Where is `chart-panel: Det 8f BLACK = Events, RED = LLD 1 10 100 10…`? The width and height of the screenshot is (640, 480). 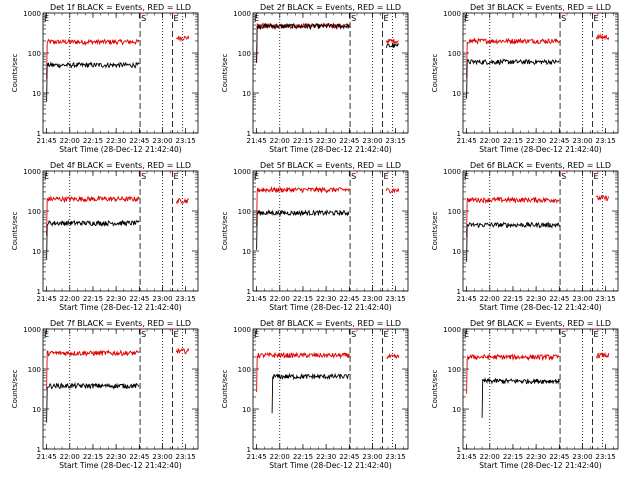 chart-panel: Det 8f BLACK = Events, RED = LLD 1 10 100 10… is located at coordinates (315, 394).